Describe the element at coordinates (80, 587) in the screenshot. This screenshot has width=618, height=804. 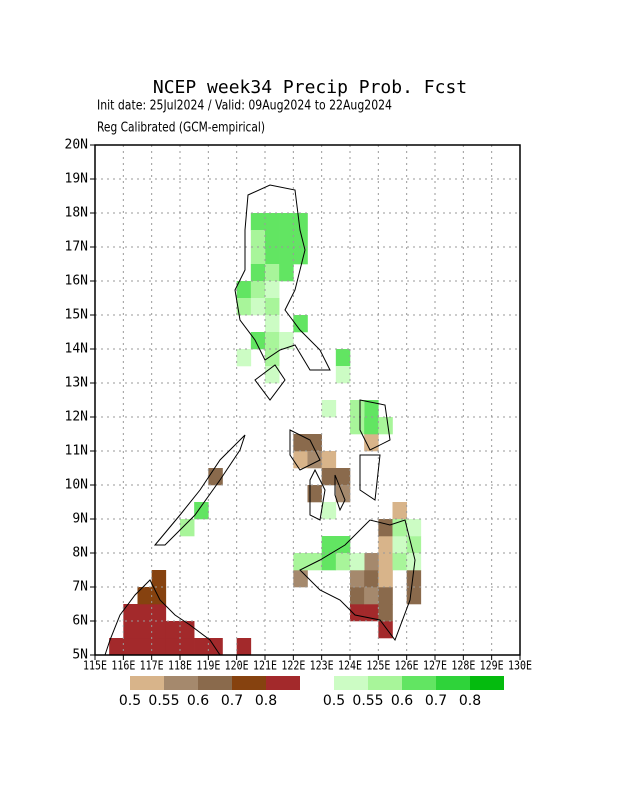
I see `y-tick-label: 7N` at that location.